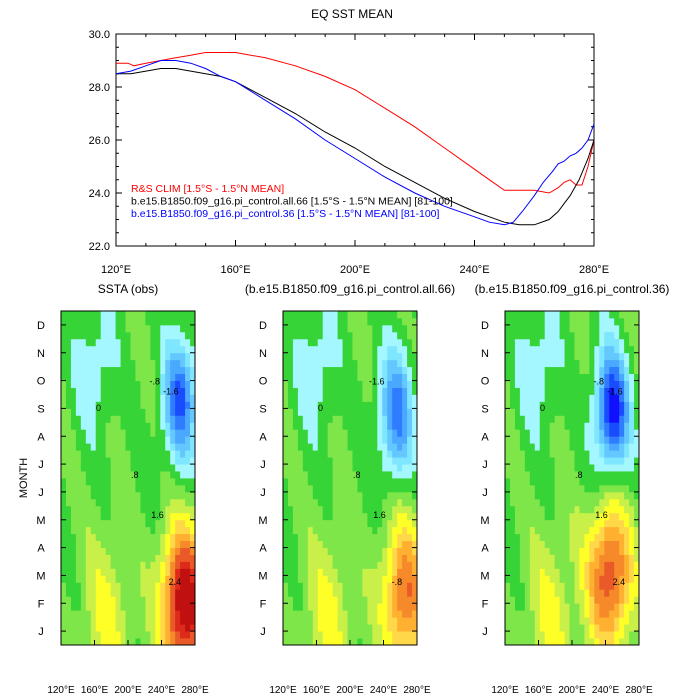  Describe the element at coordinates (263, 354) in the screenshot. I see `month-tick-label: N` at that location.